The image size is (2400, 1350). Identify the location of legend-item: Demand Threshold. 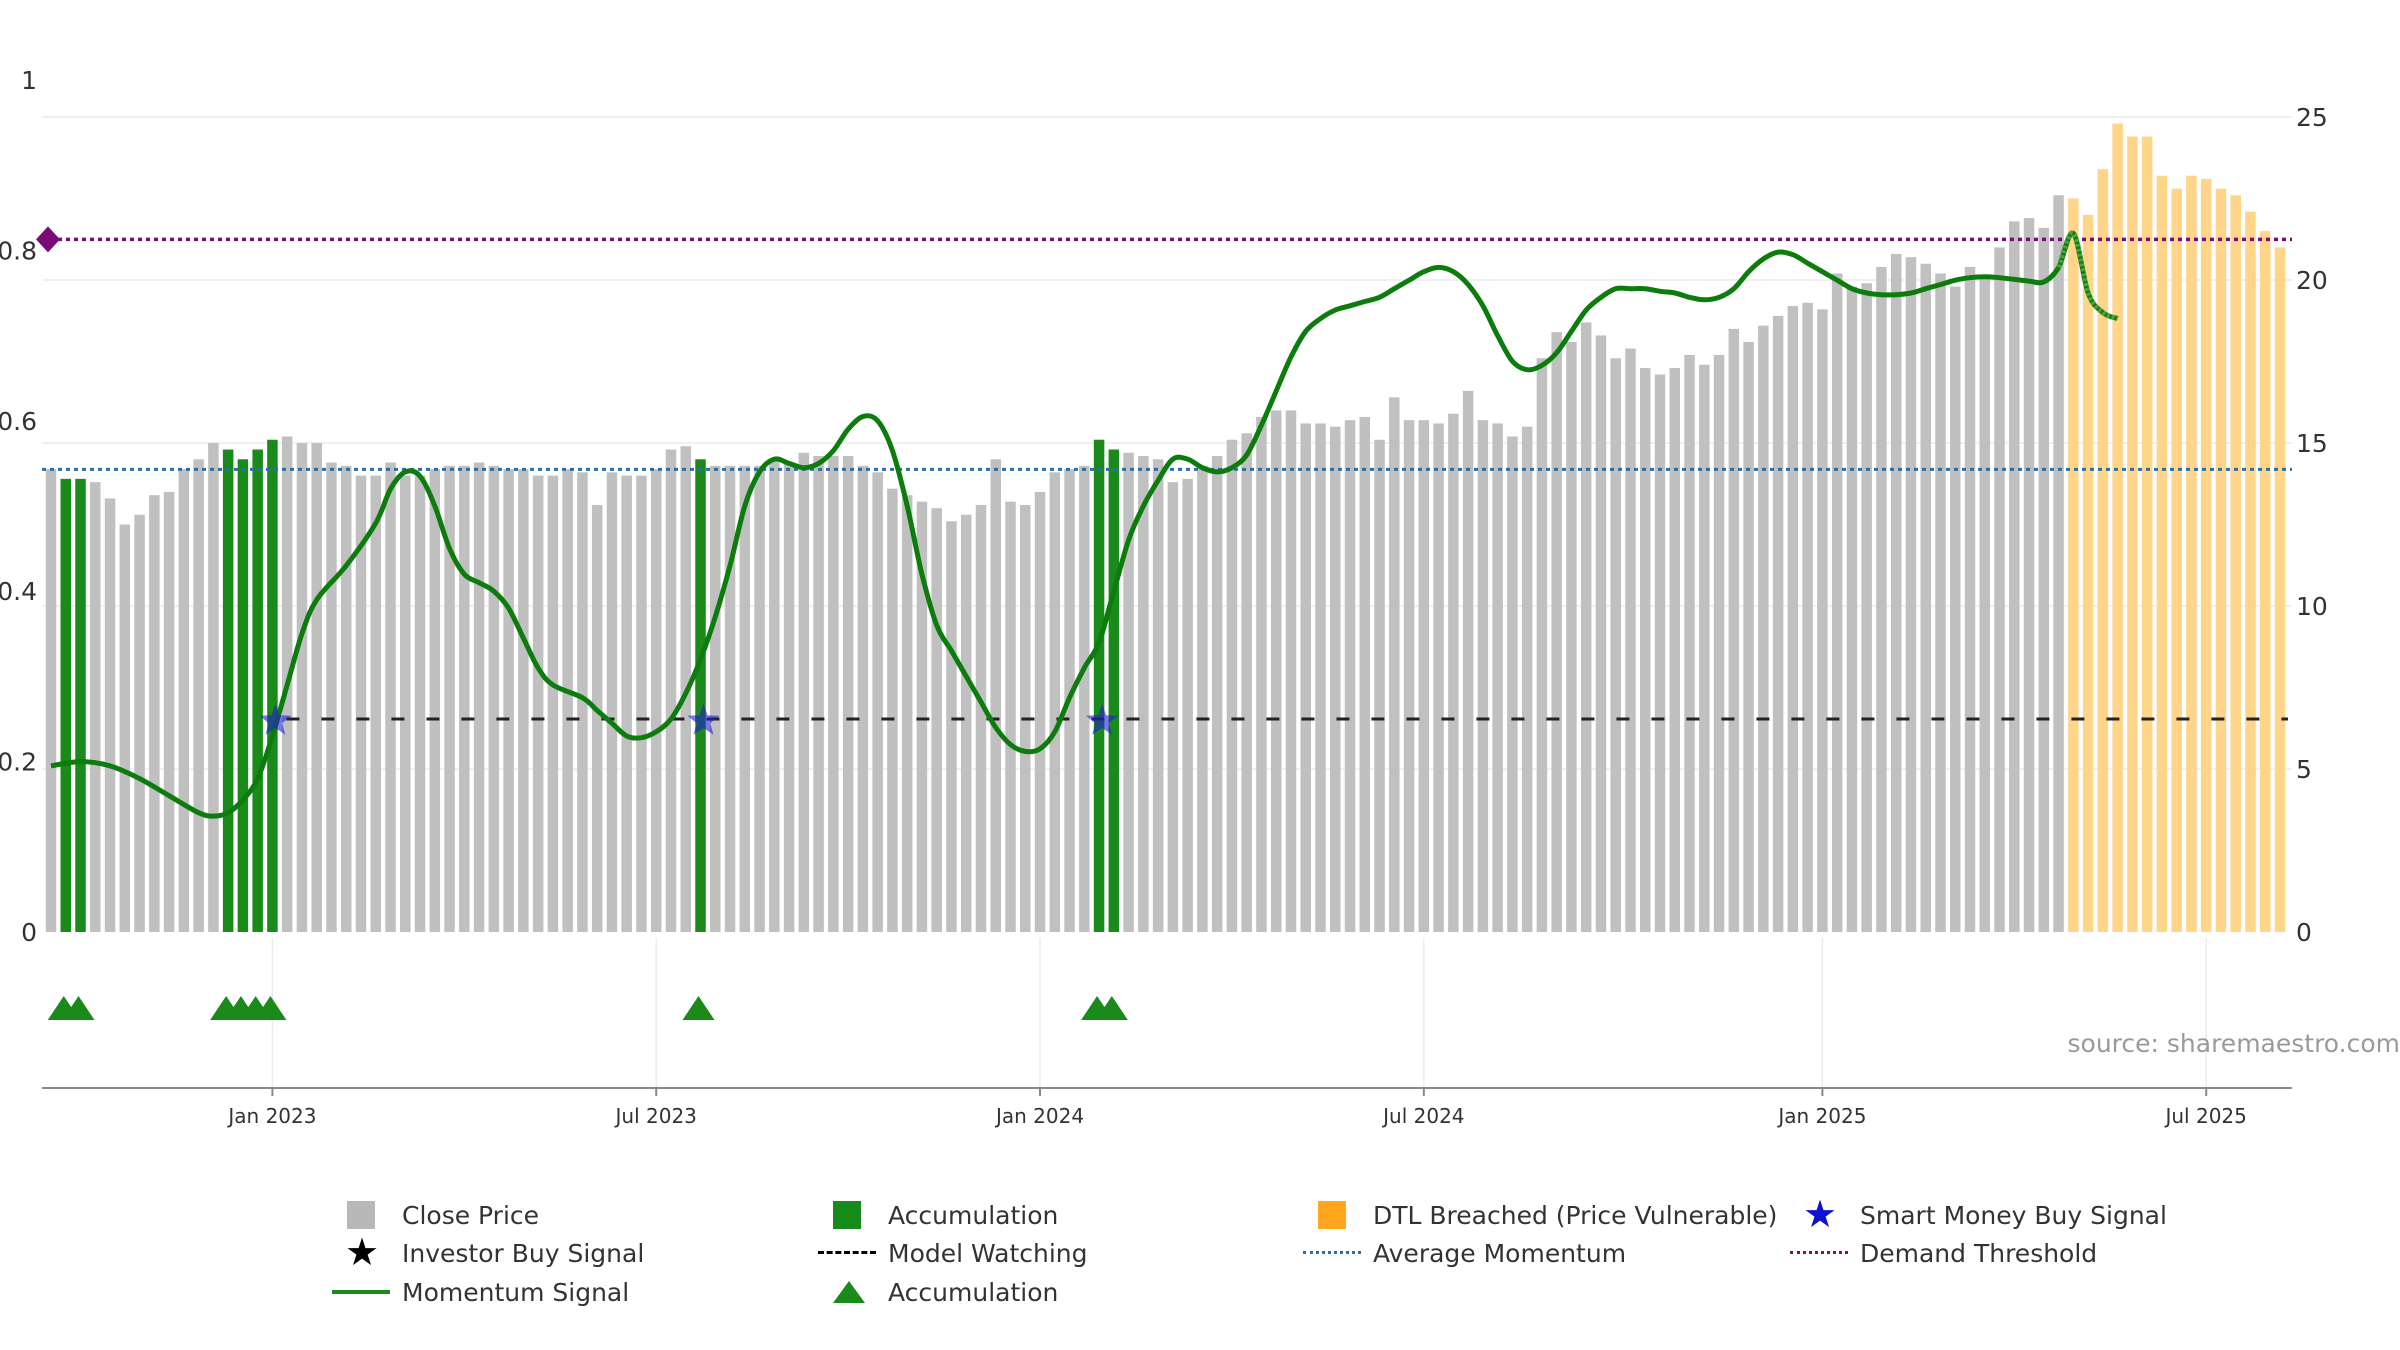
(1943, 1253).